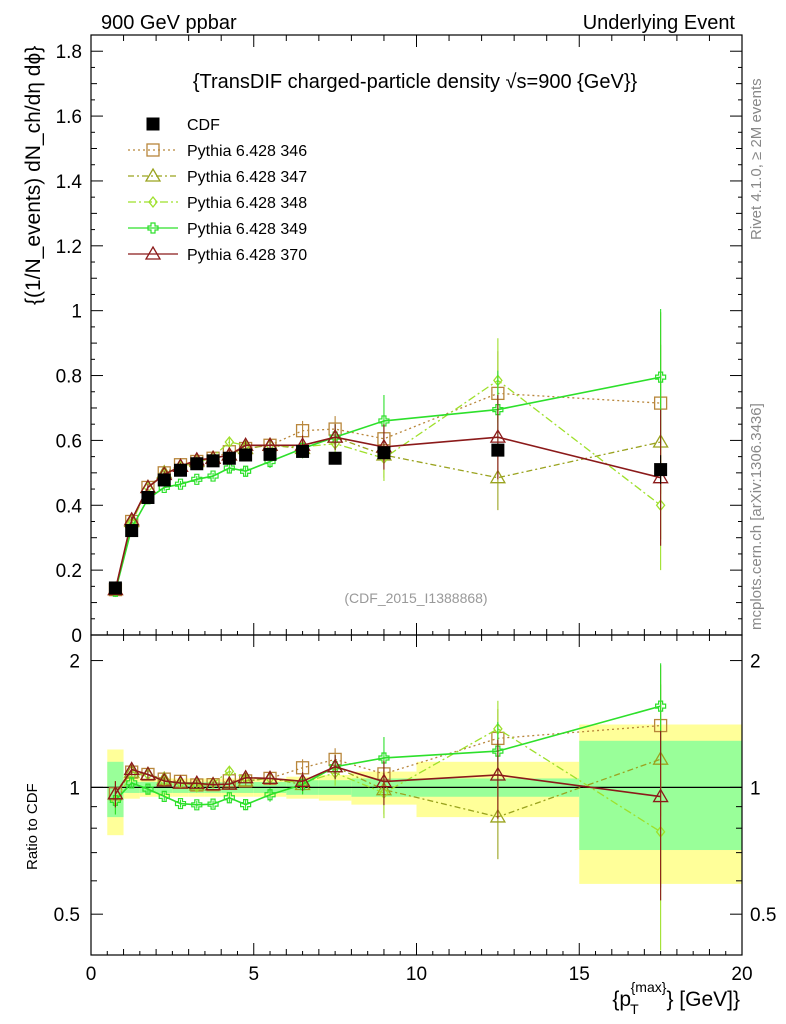 The image size is (786, 1024). I want to click on y-tick-label: 1, so click(76, 312).